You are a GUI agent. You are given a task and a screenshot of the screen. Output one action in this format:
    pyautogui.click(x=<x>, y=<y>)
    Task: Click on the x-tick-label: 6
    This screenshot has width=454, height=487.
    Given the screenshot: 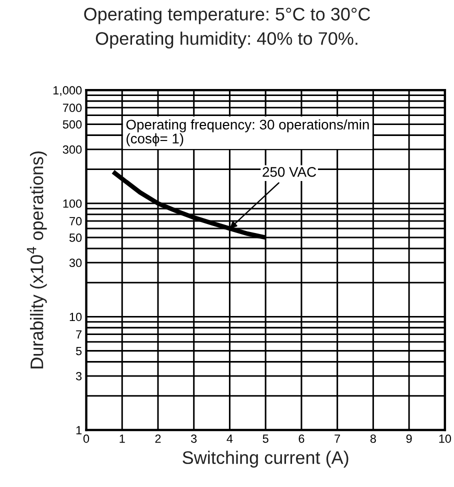 What is the action you would take?
    pyautogui.click(x=301, y=438)
    